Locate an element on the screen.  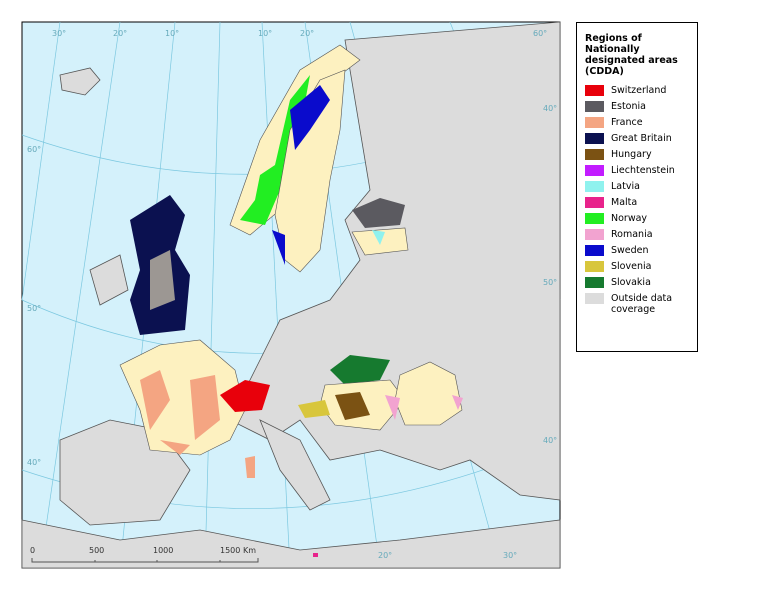
legend-label: Great Britain is located at coordinates (641, 138).